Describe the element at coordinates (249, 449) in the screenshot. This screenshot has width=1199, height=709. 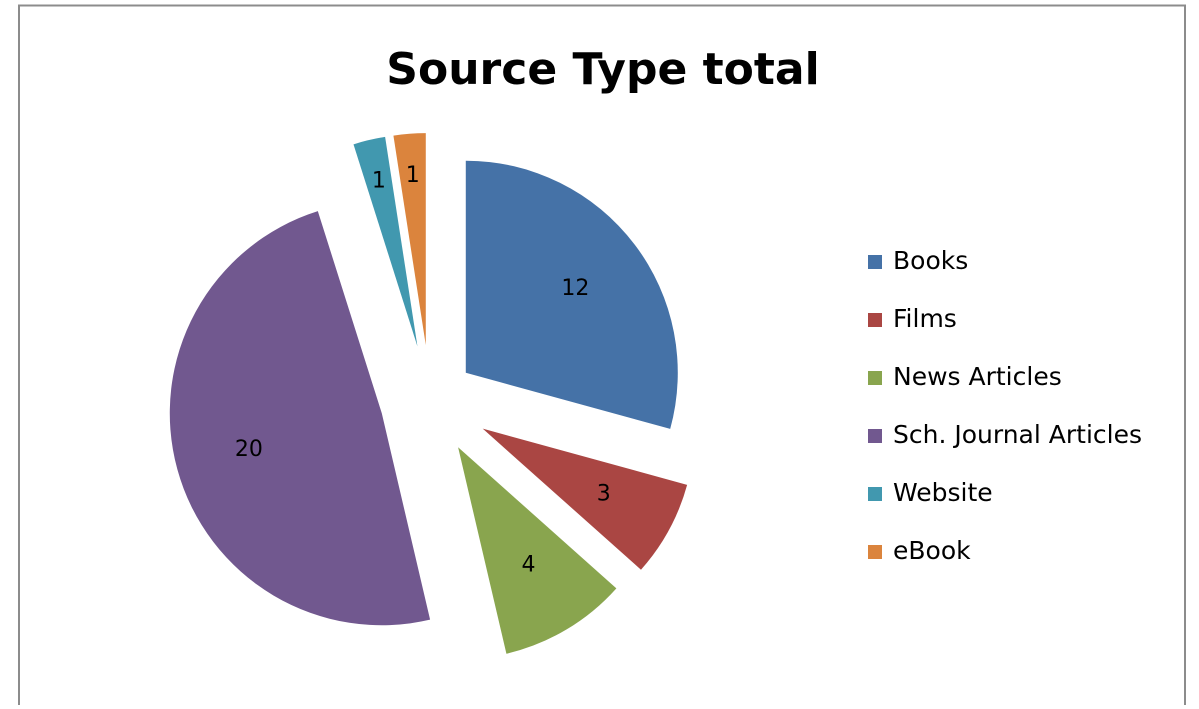
I see `data-label: 20` at that location.